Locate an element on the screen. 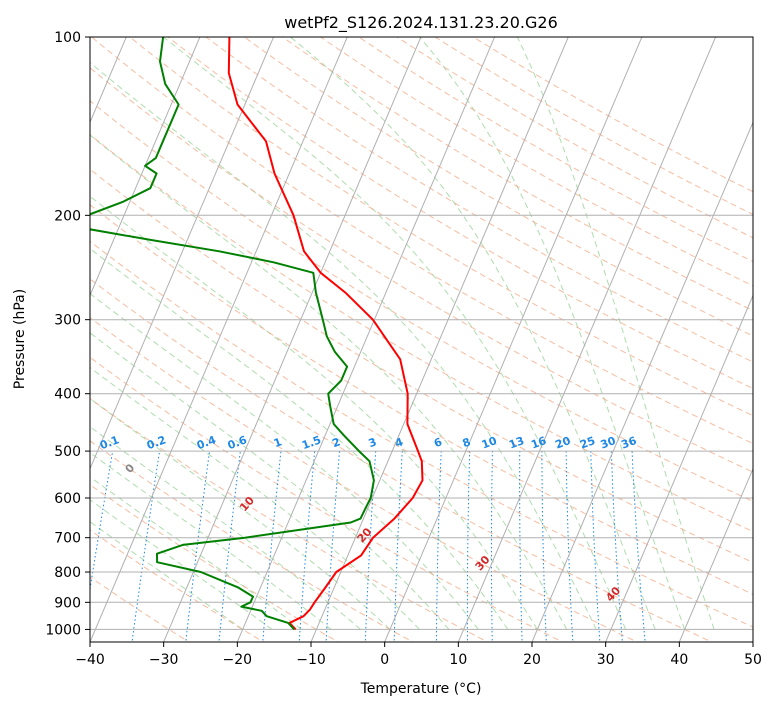  x-tick-label: −30 is located at coordinates (164, 660).